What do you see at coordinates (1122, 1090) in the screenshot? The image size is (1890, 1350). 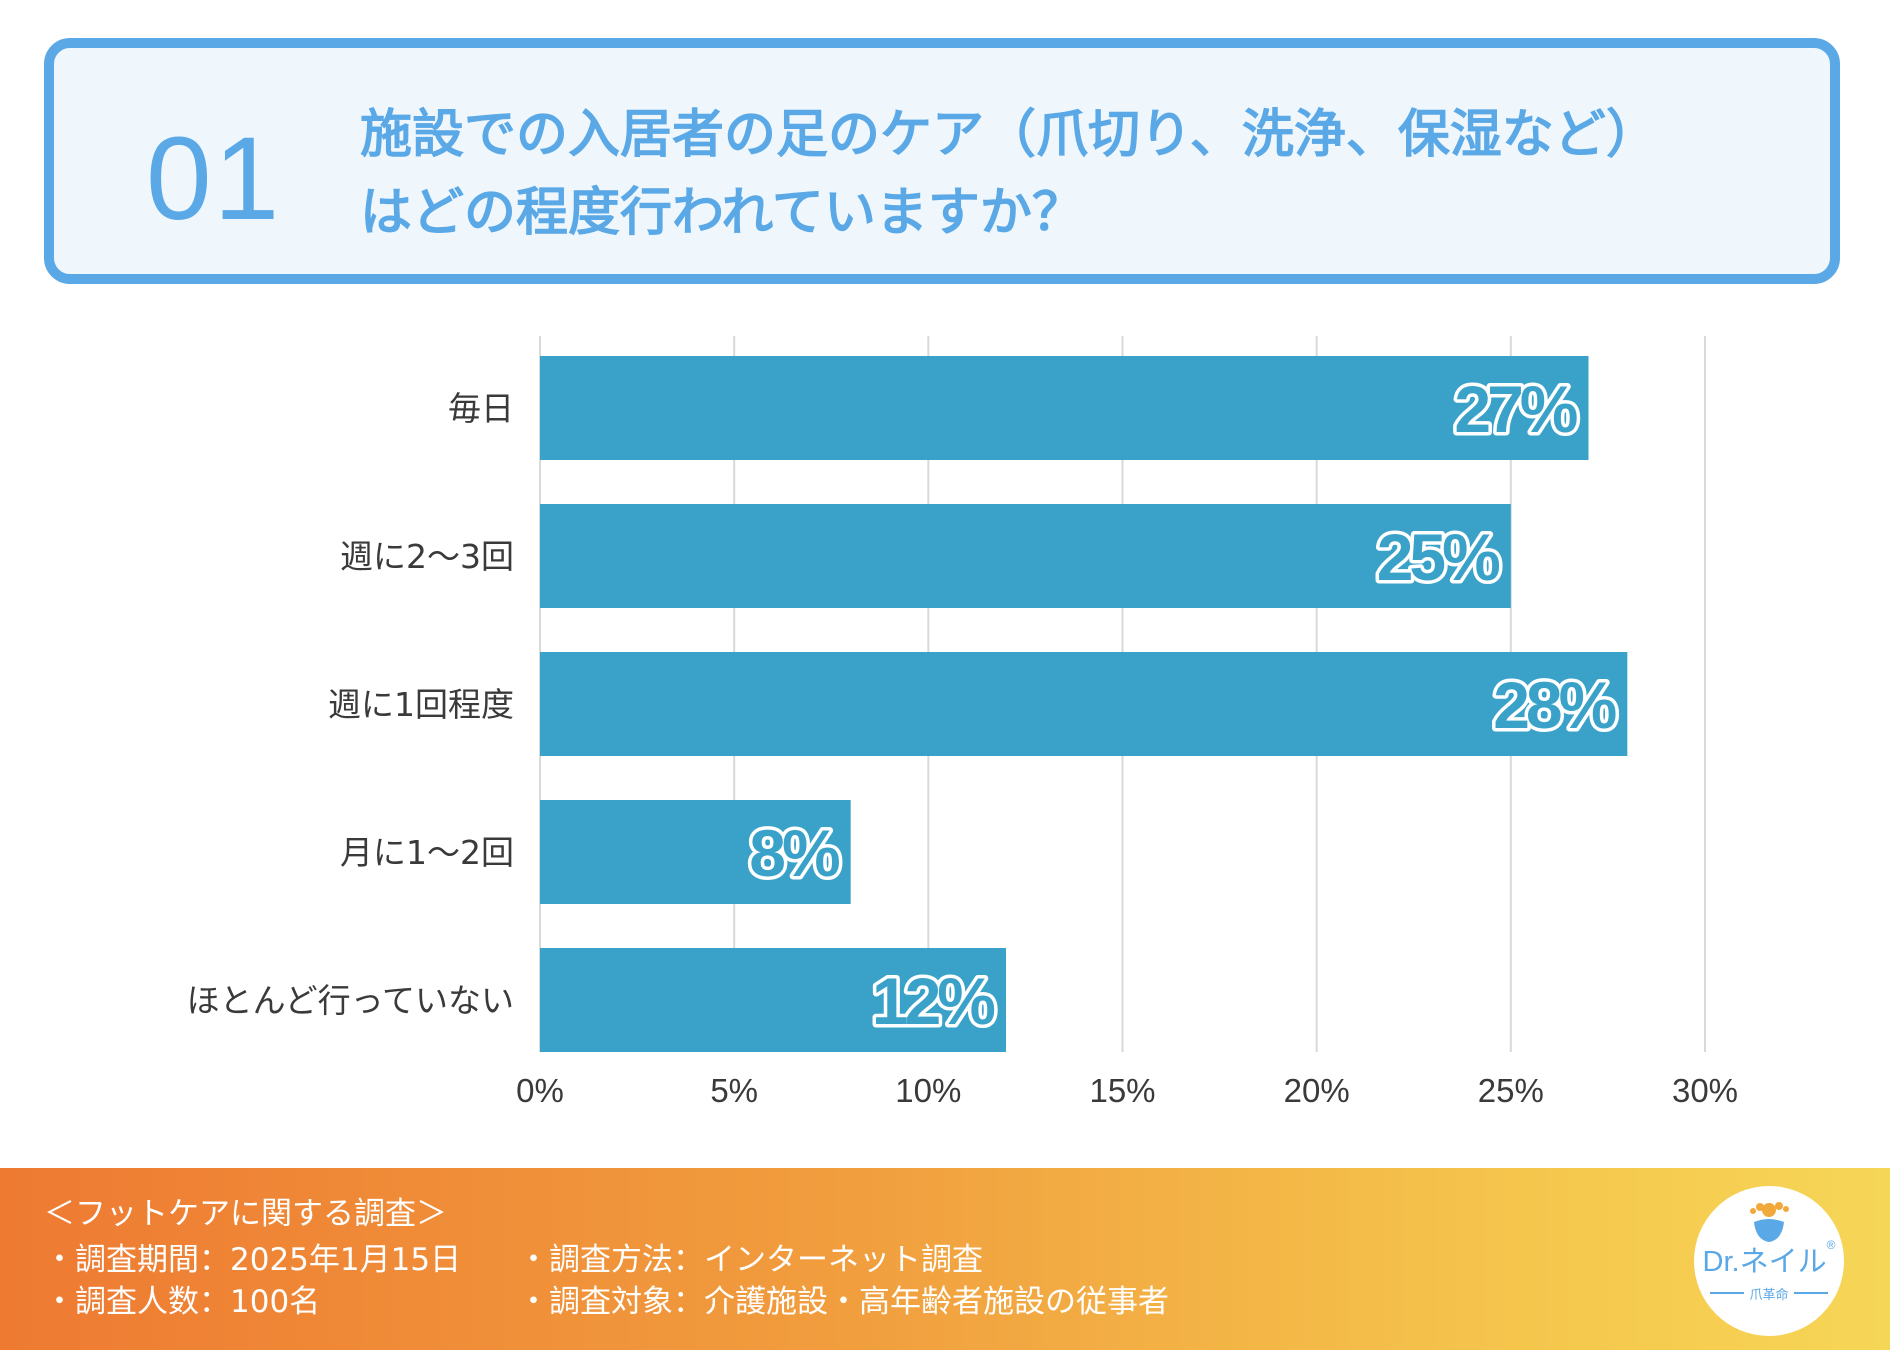 I see `x-tick-label: 15%` at bounding box center [1122, 1090].